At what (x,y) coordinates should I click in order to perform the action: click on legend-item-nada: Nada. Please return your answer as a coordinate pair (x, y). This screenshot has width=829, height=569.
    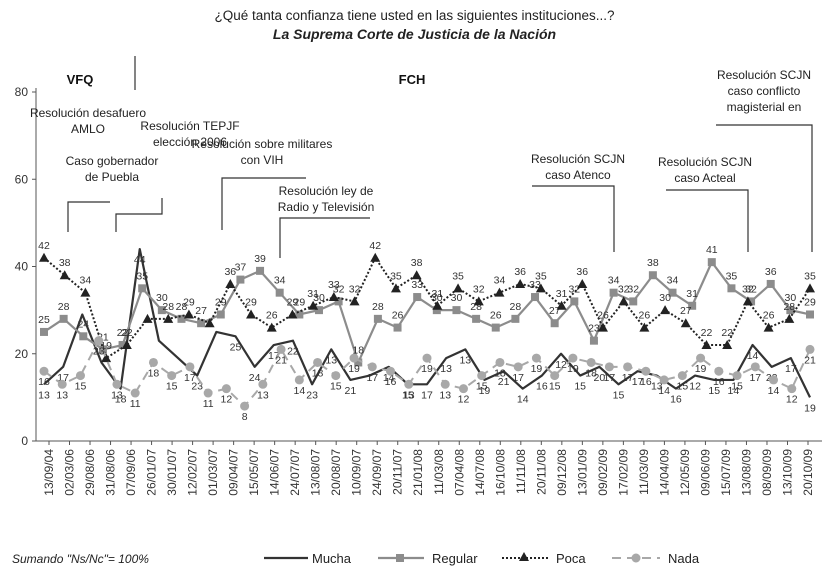
    Looking at the image, I should click on (660, 557).